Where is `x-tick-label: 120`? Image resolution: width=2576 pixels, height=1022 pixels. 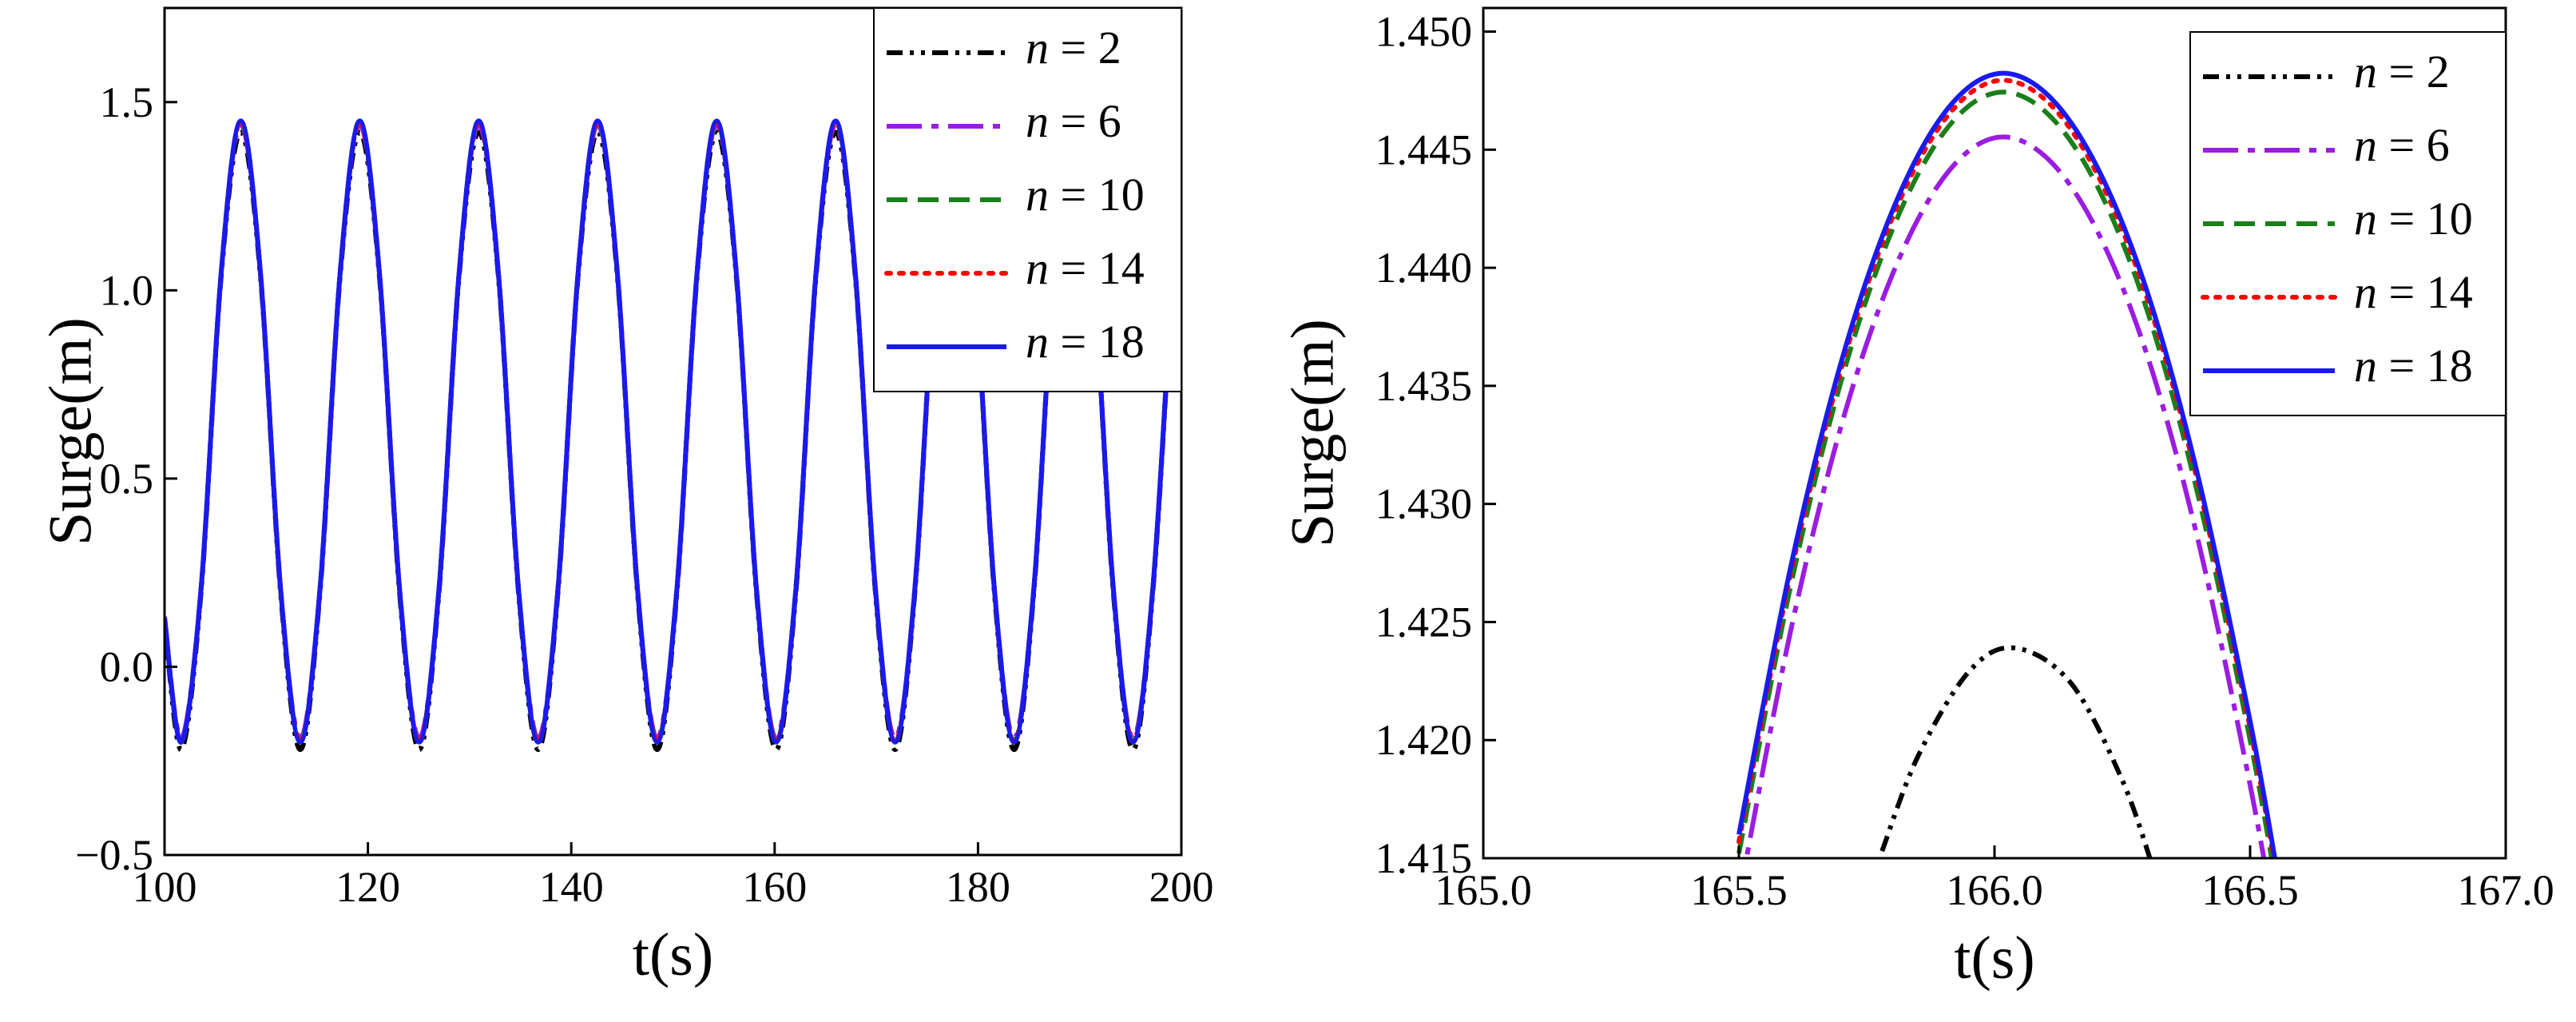
x-tick-label: 120 is located at coordinates (367, 887).